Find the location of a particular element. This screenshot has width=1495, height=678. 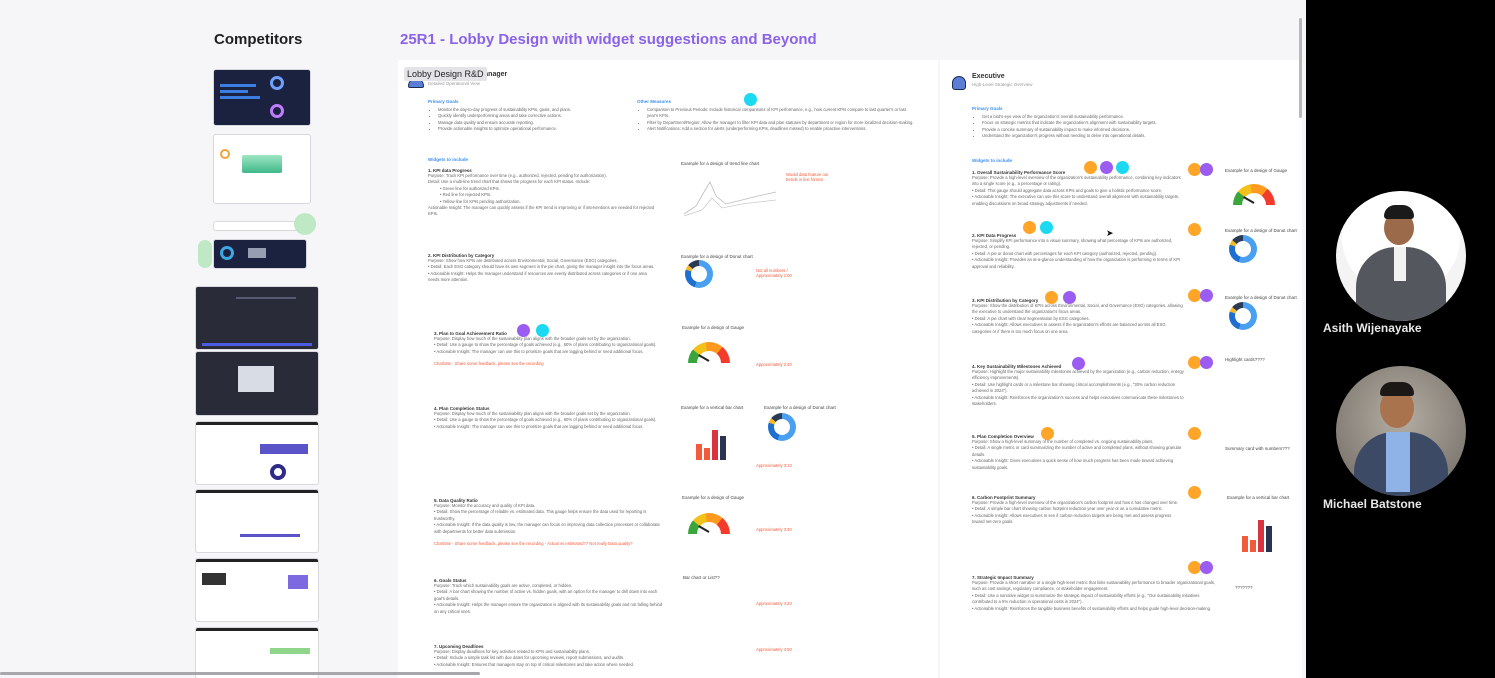

mouse-cursor-icon: ➤ is located at coordinates (1110, 233).